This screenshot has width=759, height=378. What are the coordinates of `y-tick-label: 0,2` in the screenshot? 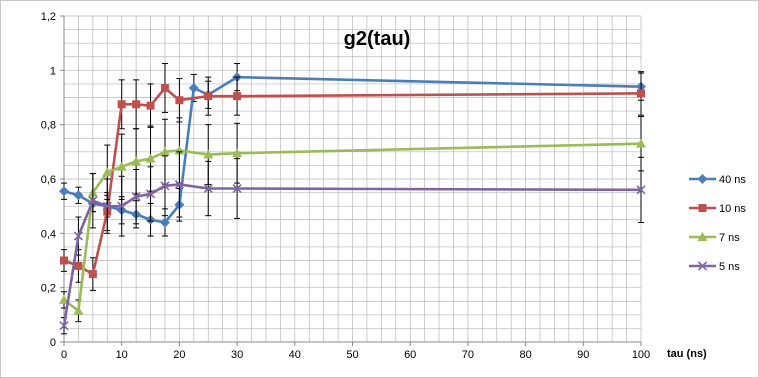 It's located at (48, 289).